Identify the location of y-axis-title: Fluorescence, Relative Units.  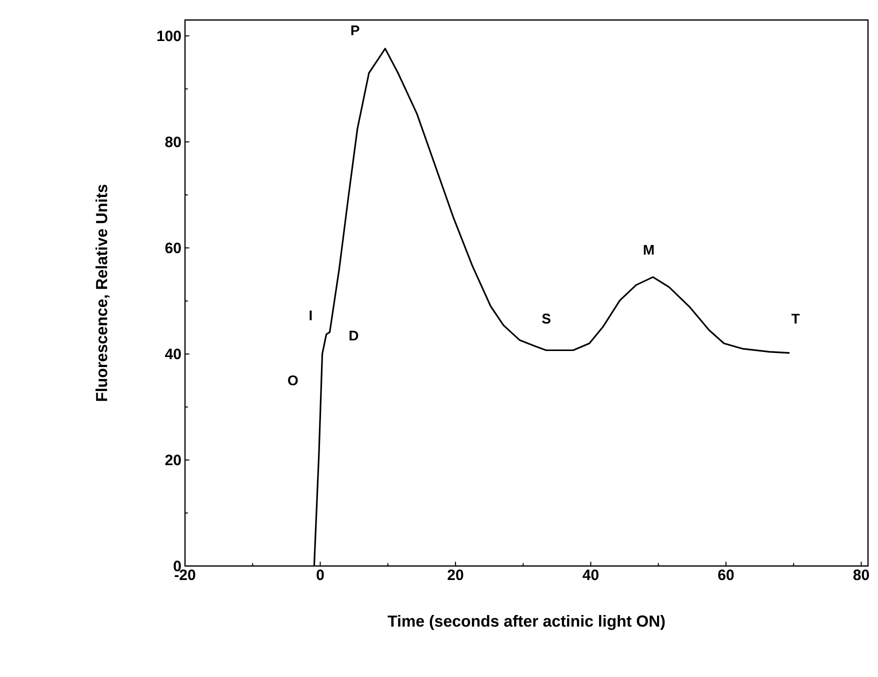
(103, 292).